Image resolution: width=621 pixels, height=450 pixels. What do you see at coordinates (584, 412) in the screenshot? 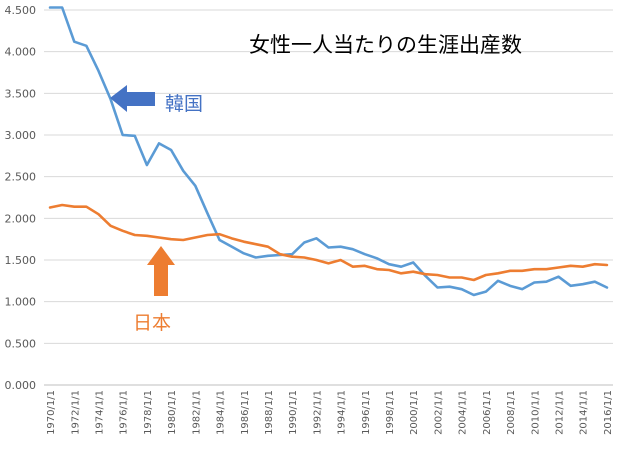
I see `x-tick-label: 2014/1/1` at bounding box center [584, 412].